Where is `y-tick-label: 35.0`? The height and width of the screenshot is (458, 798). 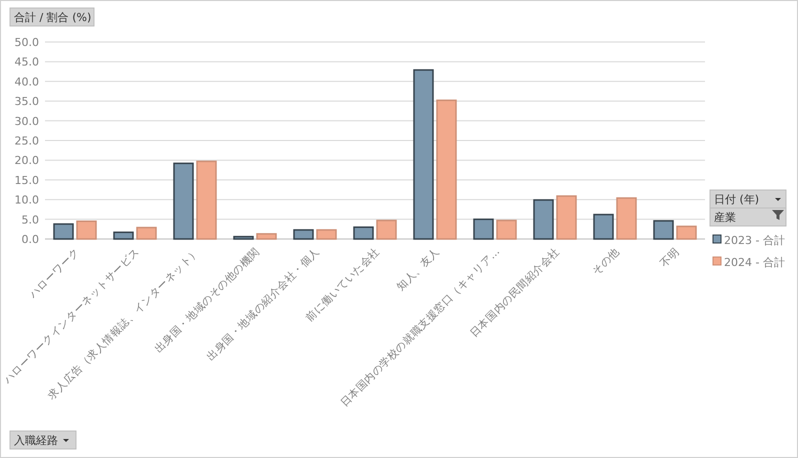 y-tick-label: 35.0 is located at coordinates (26, 101).